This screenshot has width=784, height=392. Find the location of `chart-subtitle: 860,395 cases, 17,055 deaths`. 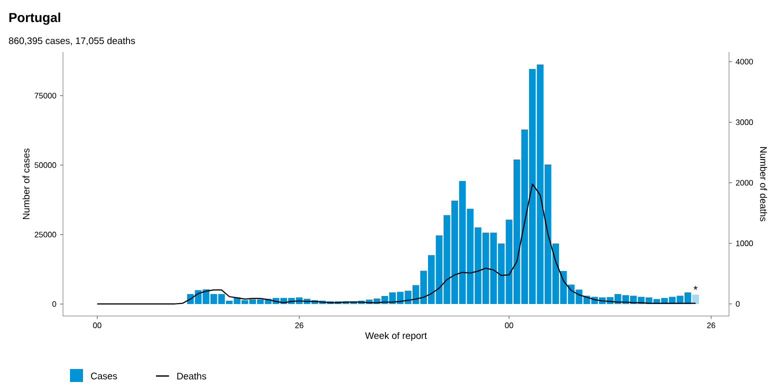

chart-subtitle: 860,395 cases, 17,055 deaths is located at coordinates (71, 41).